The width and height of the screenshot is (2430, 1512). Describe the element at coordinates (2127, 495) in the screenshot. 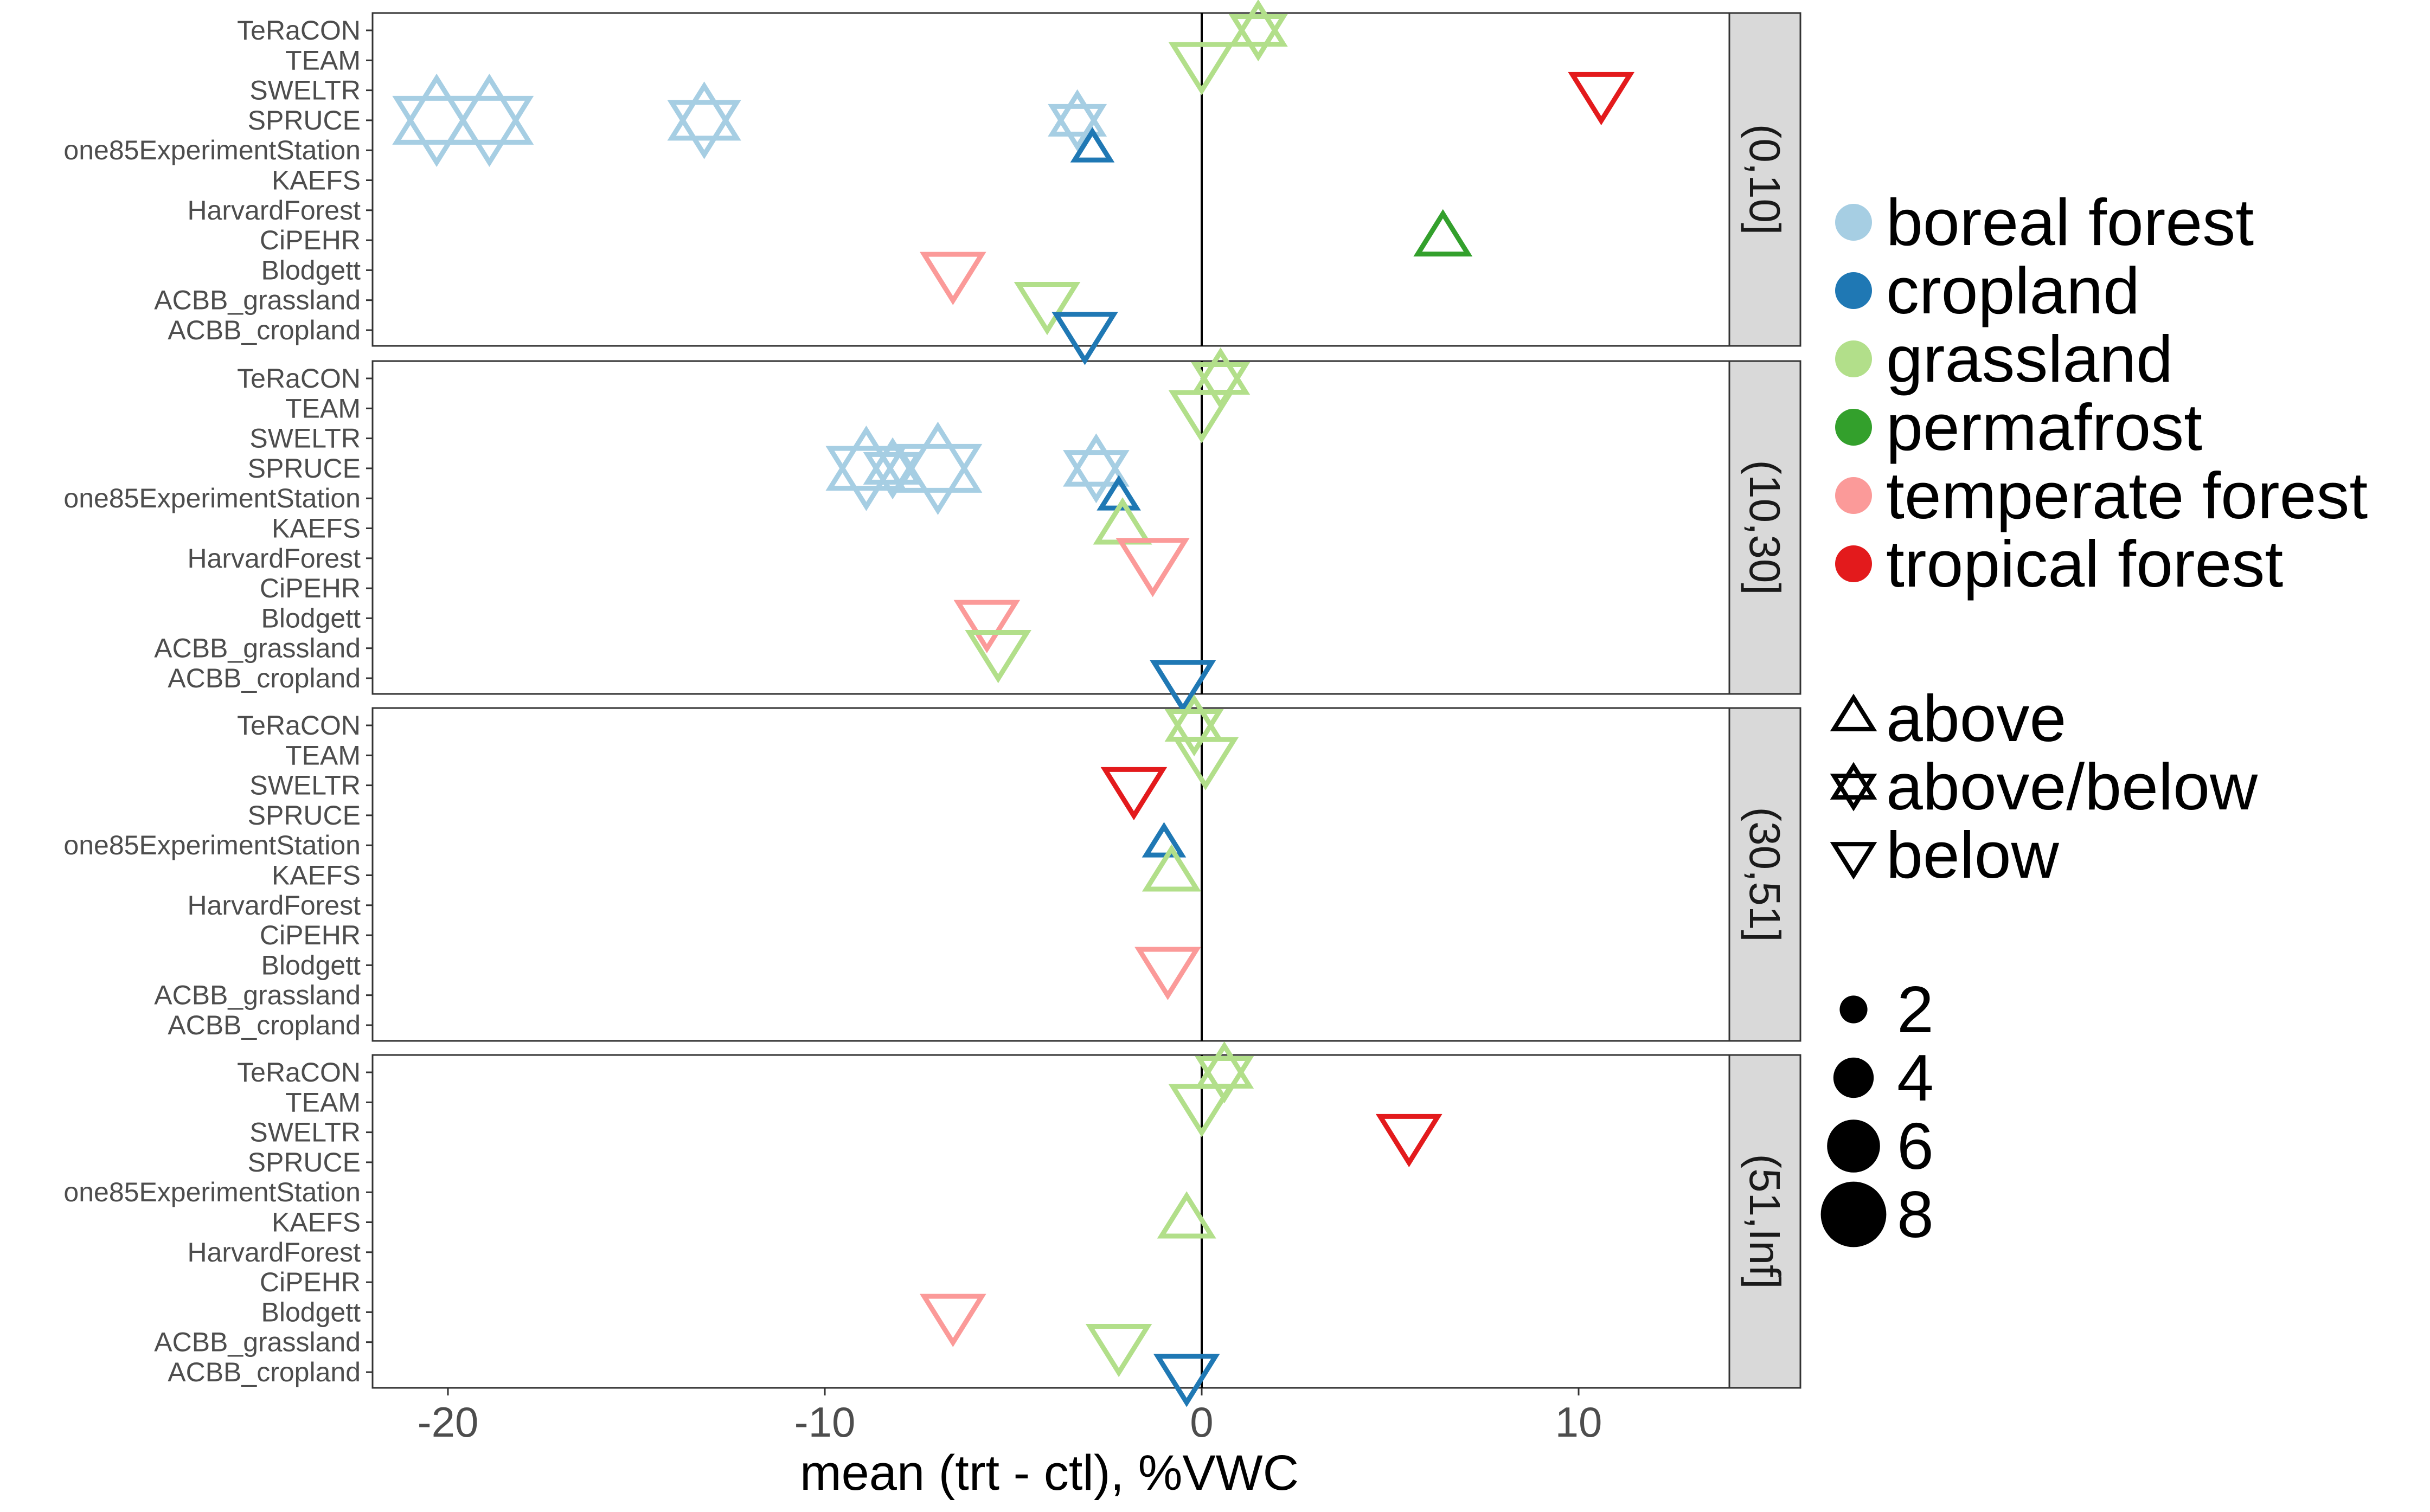

I see `legend-label: temperate forest` at that location.